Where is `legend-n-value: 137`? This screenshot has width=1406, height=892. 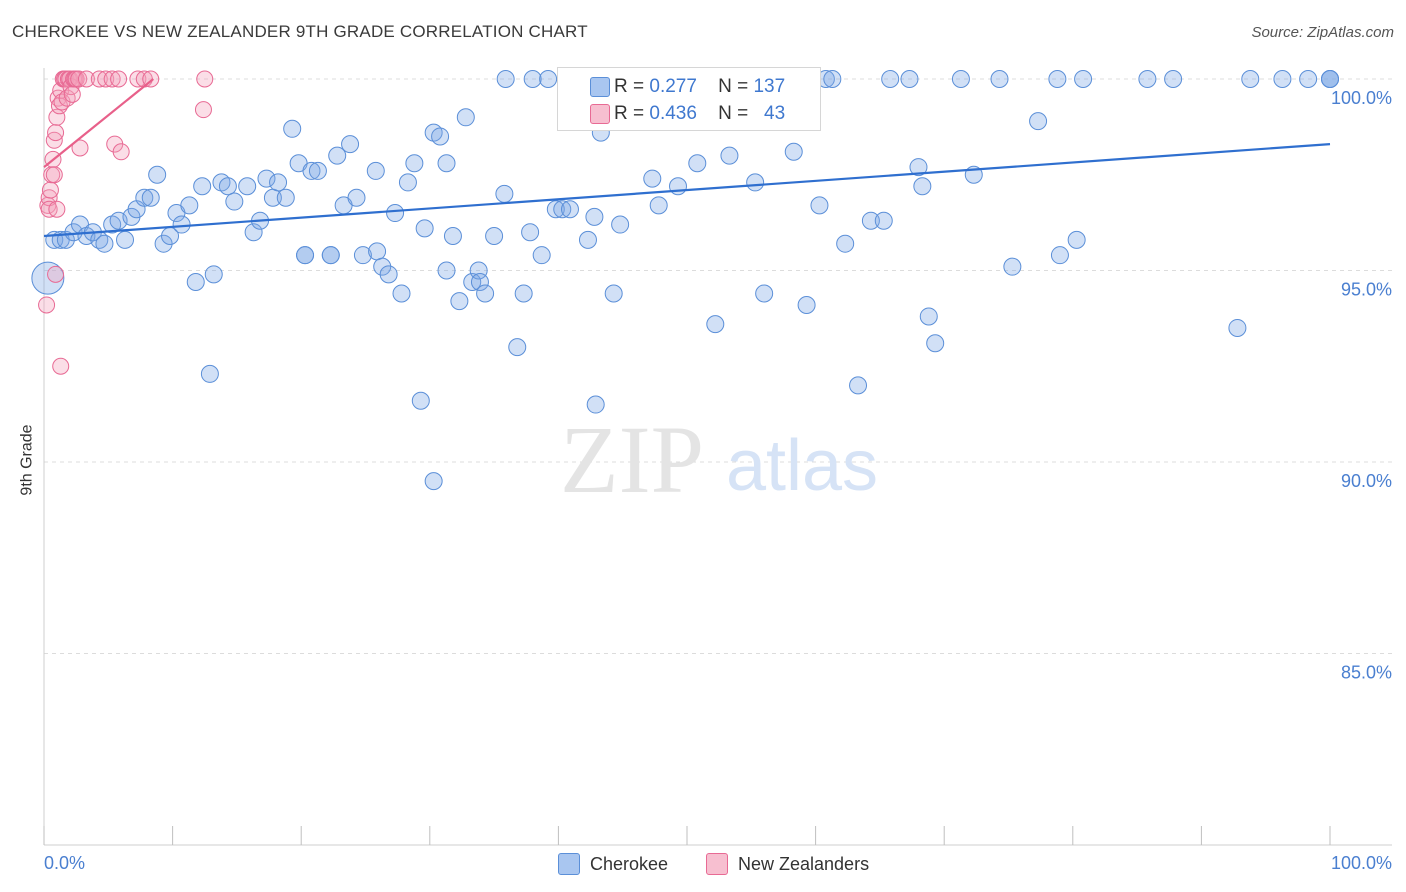
legend-n-value: 137 is located at coordinates (769, 86).